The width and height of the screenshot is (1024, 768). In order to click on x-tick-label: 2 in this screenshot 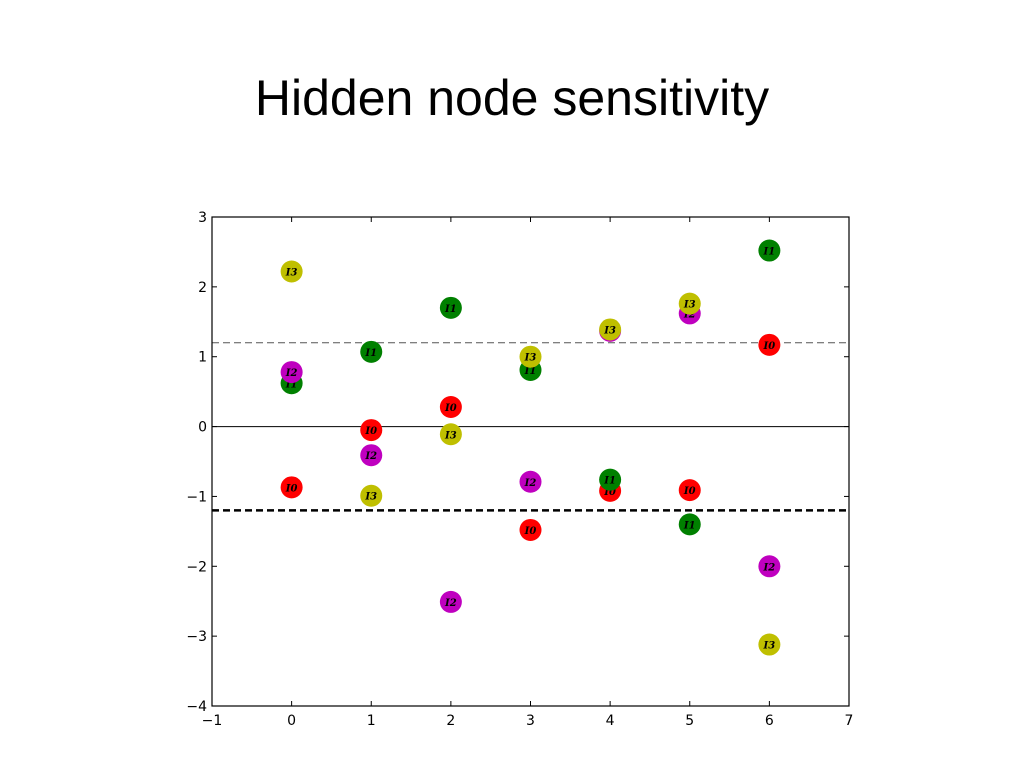, I will do `click(450, 721)`.